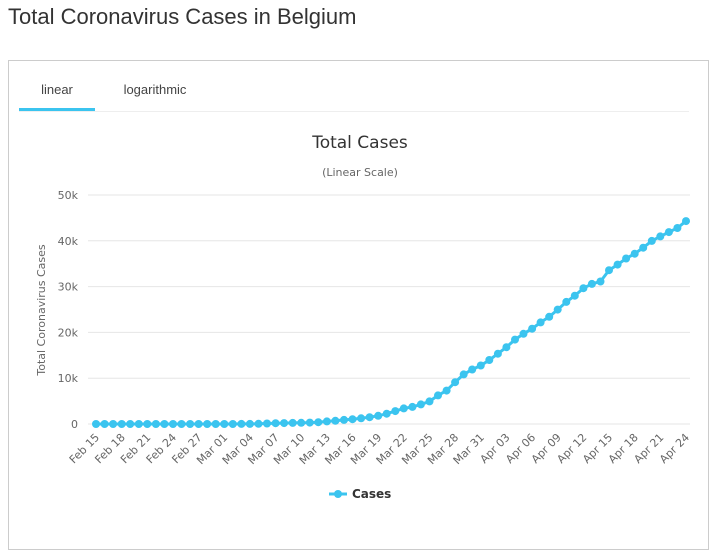  What do you see at coordinates (155, 89) in the screenshot?
I see `tab-logarithmic: logarithmic` at bounding box center [155, 89].